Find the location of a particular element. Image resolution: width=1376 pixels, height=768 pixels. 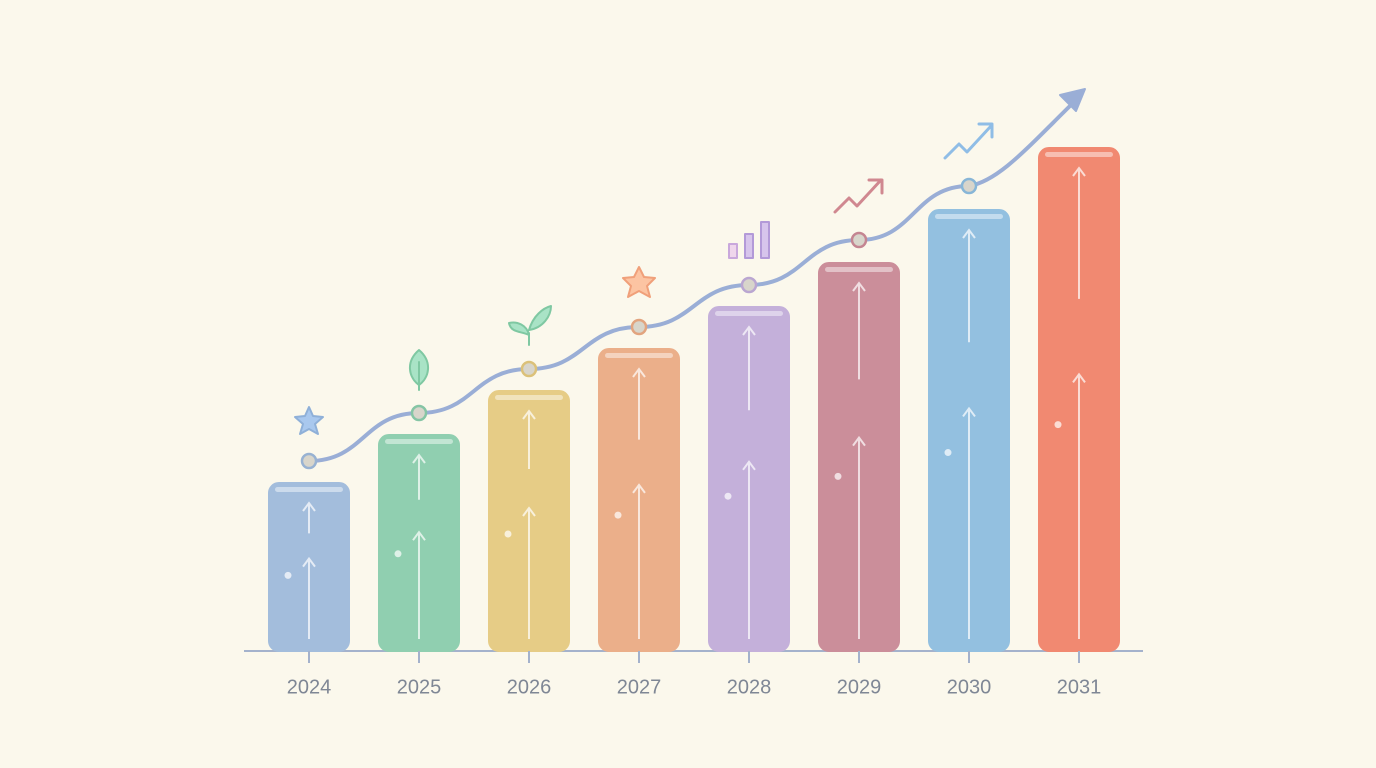

x-tick-label: 2025 is located at coordinates (419, 687).